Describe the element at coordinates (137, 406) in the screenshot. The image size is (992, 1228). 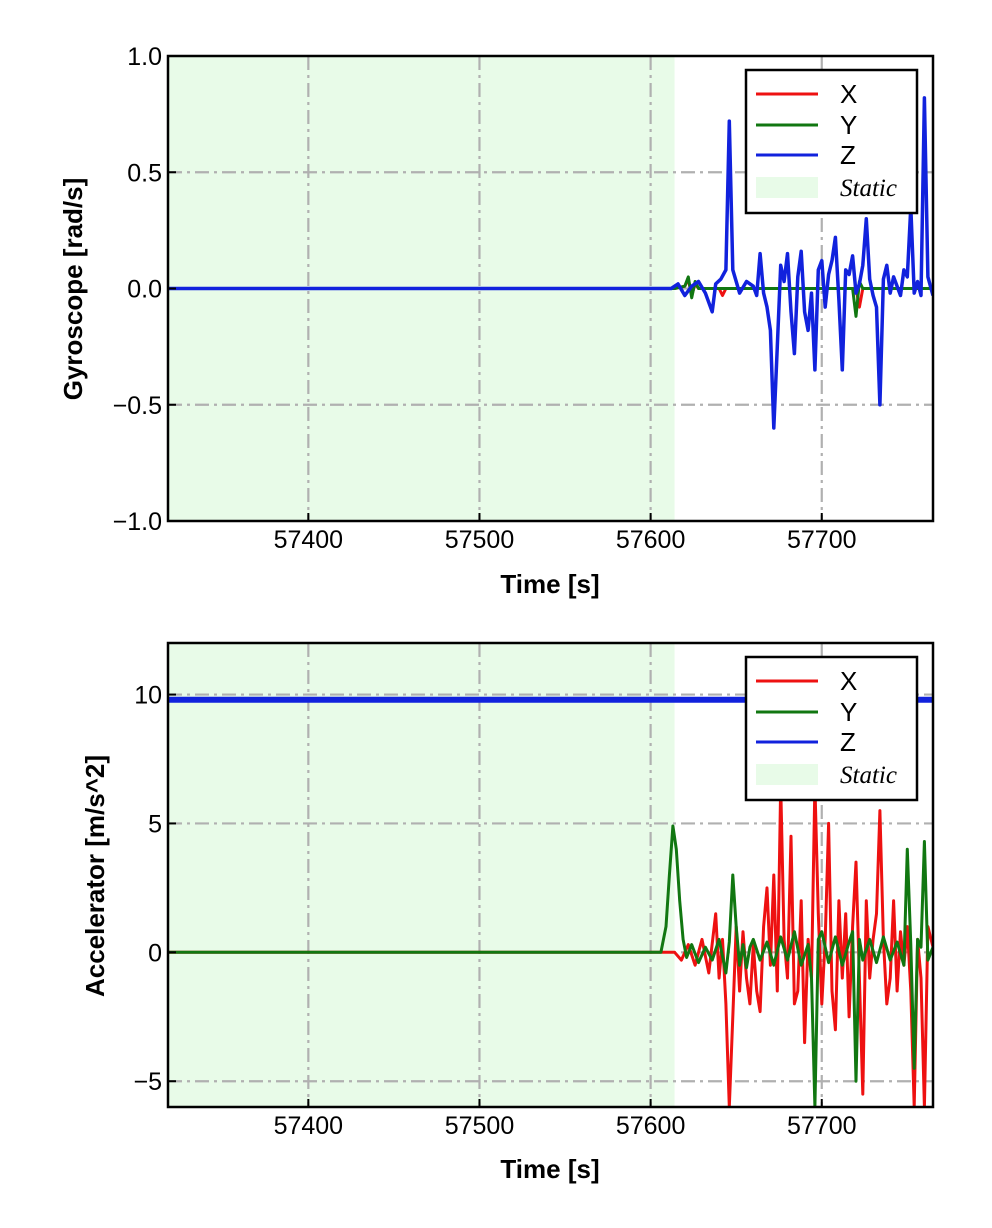
I see `y-tick-label: −0.5` at that location.